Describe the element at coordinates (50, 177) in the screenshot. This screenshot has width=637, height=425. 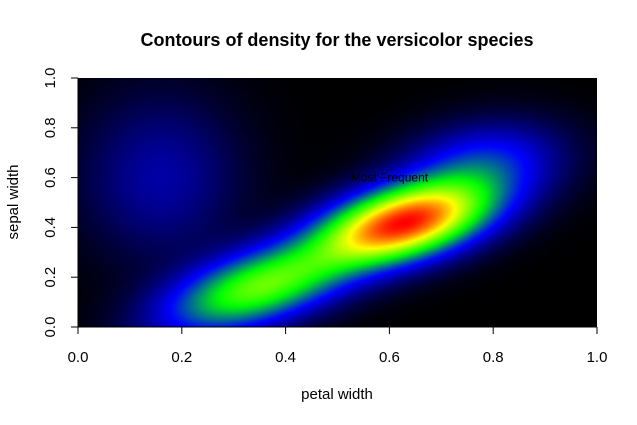
I see `y-tick-label: 0.6` at that location.